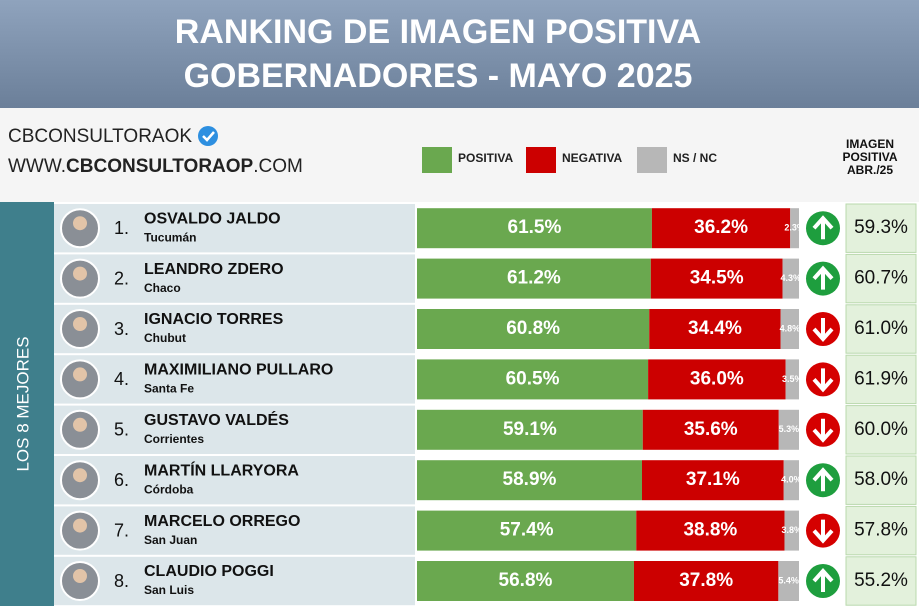  I want to click on value-label: 56.8%, so click(526, 580).